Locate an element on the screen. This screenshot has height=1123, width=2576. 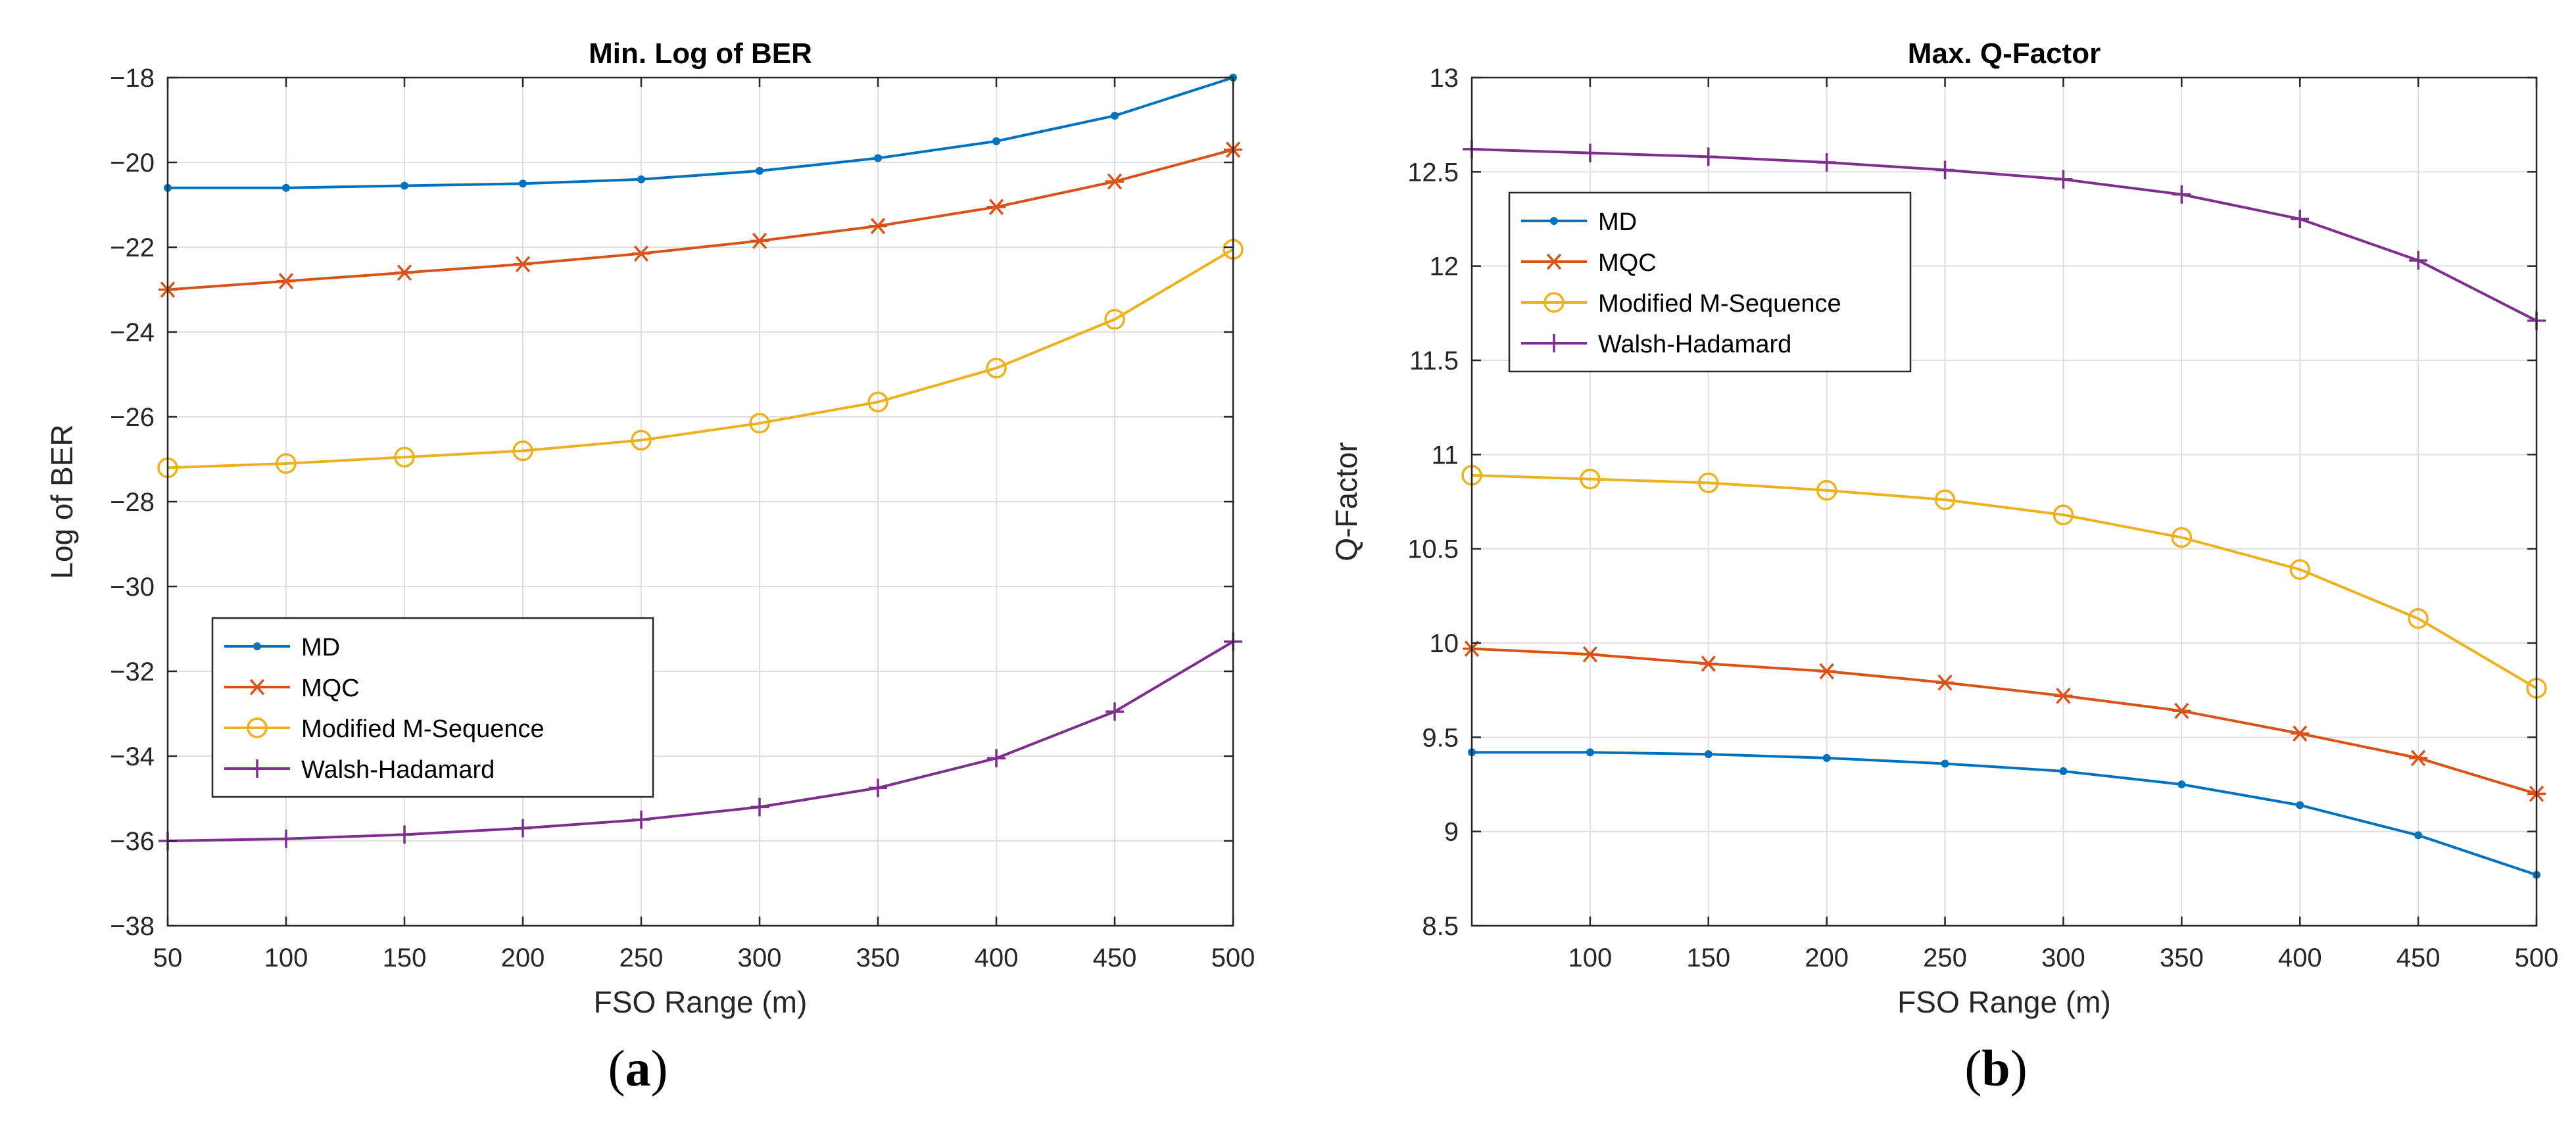
chart-a-xtick-label-200: 200 is located at coordinates (523, 958).